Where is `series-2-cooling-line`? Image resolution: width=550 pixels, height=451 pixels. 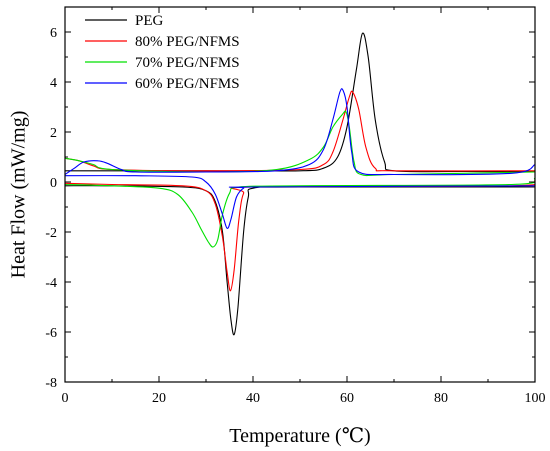 series-2-cooling-line is located at coordinates (300, 212).